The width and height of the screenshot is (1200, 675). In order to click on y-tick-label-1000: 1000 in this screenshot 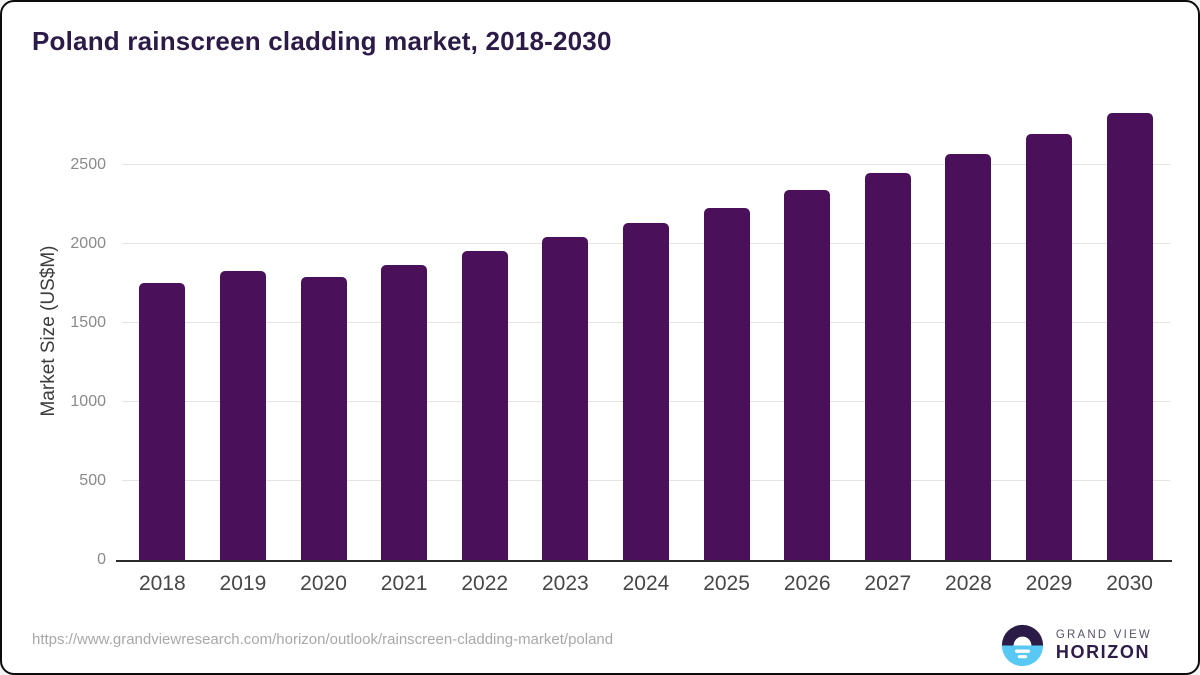, I will do `click(88, 402)`.